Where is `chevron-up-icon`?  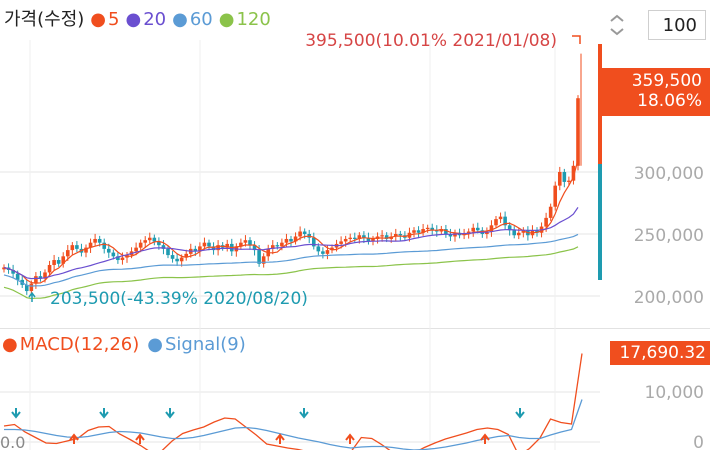
chevron-up-icon is located at coordinates (617, 18).